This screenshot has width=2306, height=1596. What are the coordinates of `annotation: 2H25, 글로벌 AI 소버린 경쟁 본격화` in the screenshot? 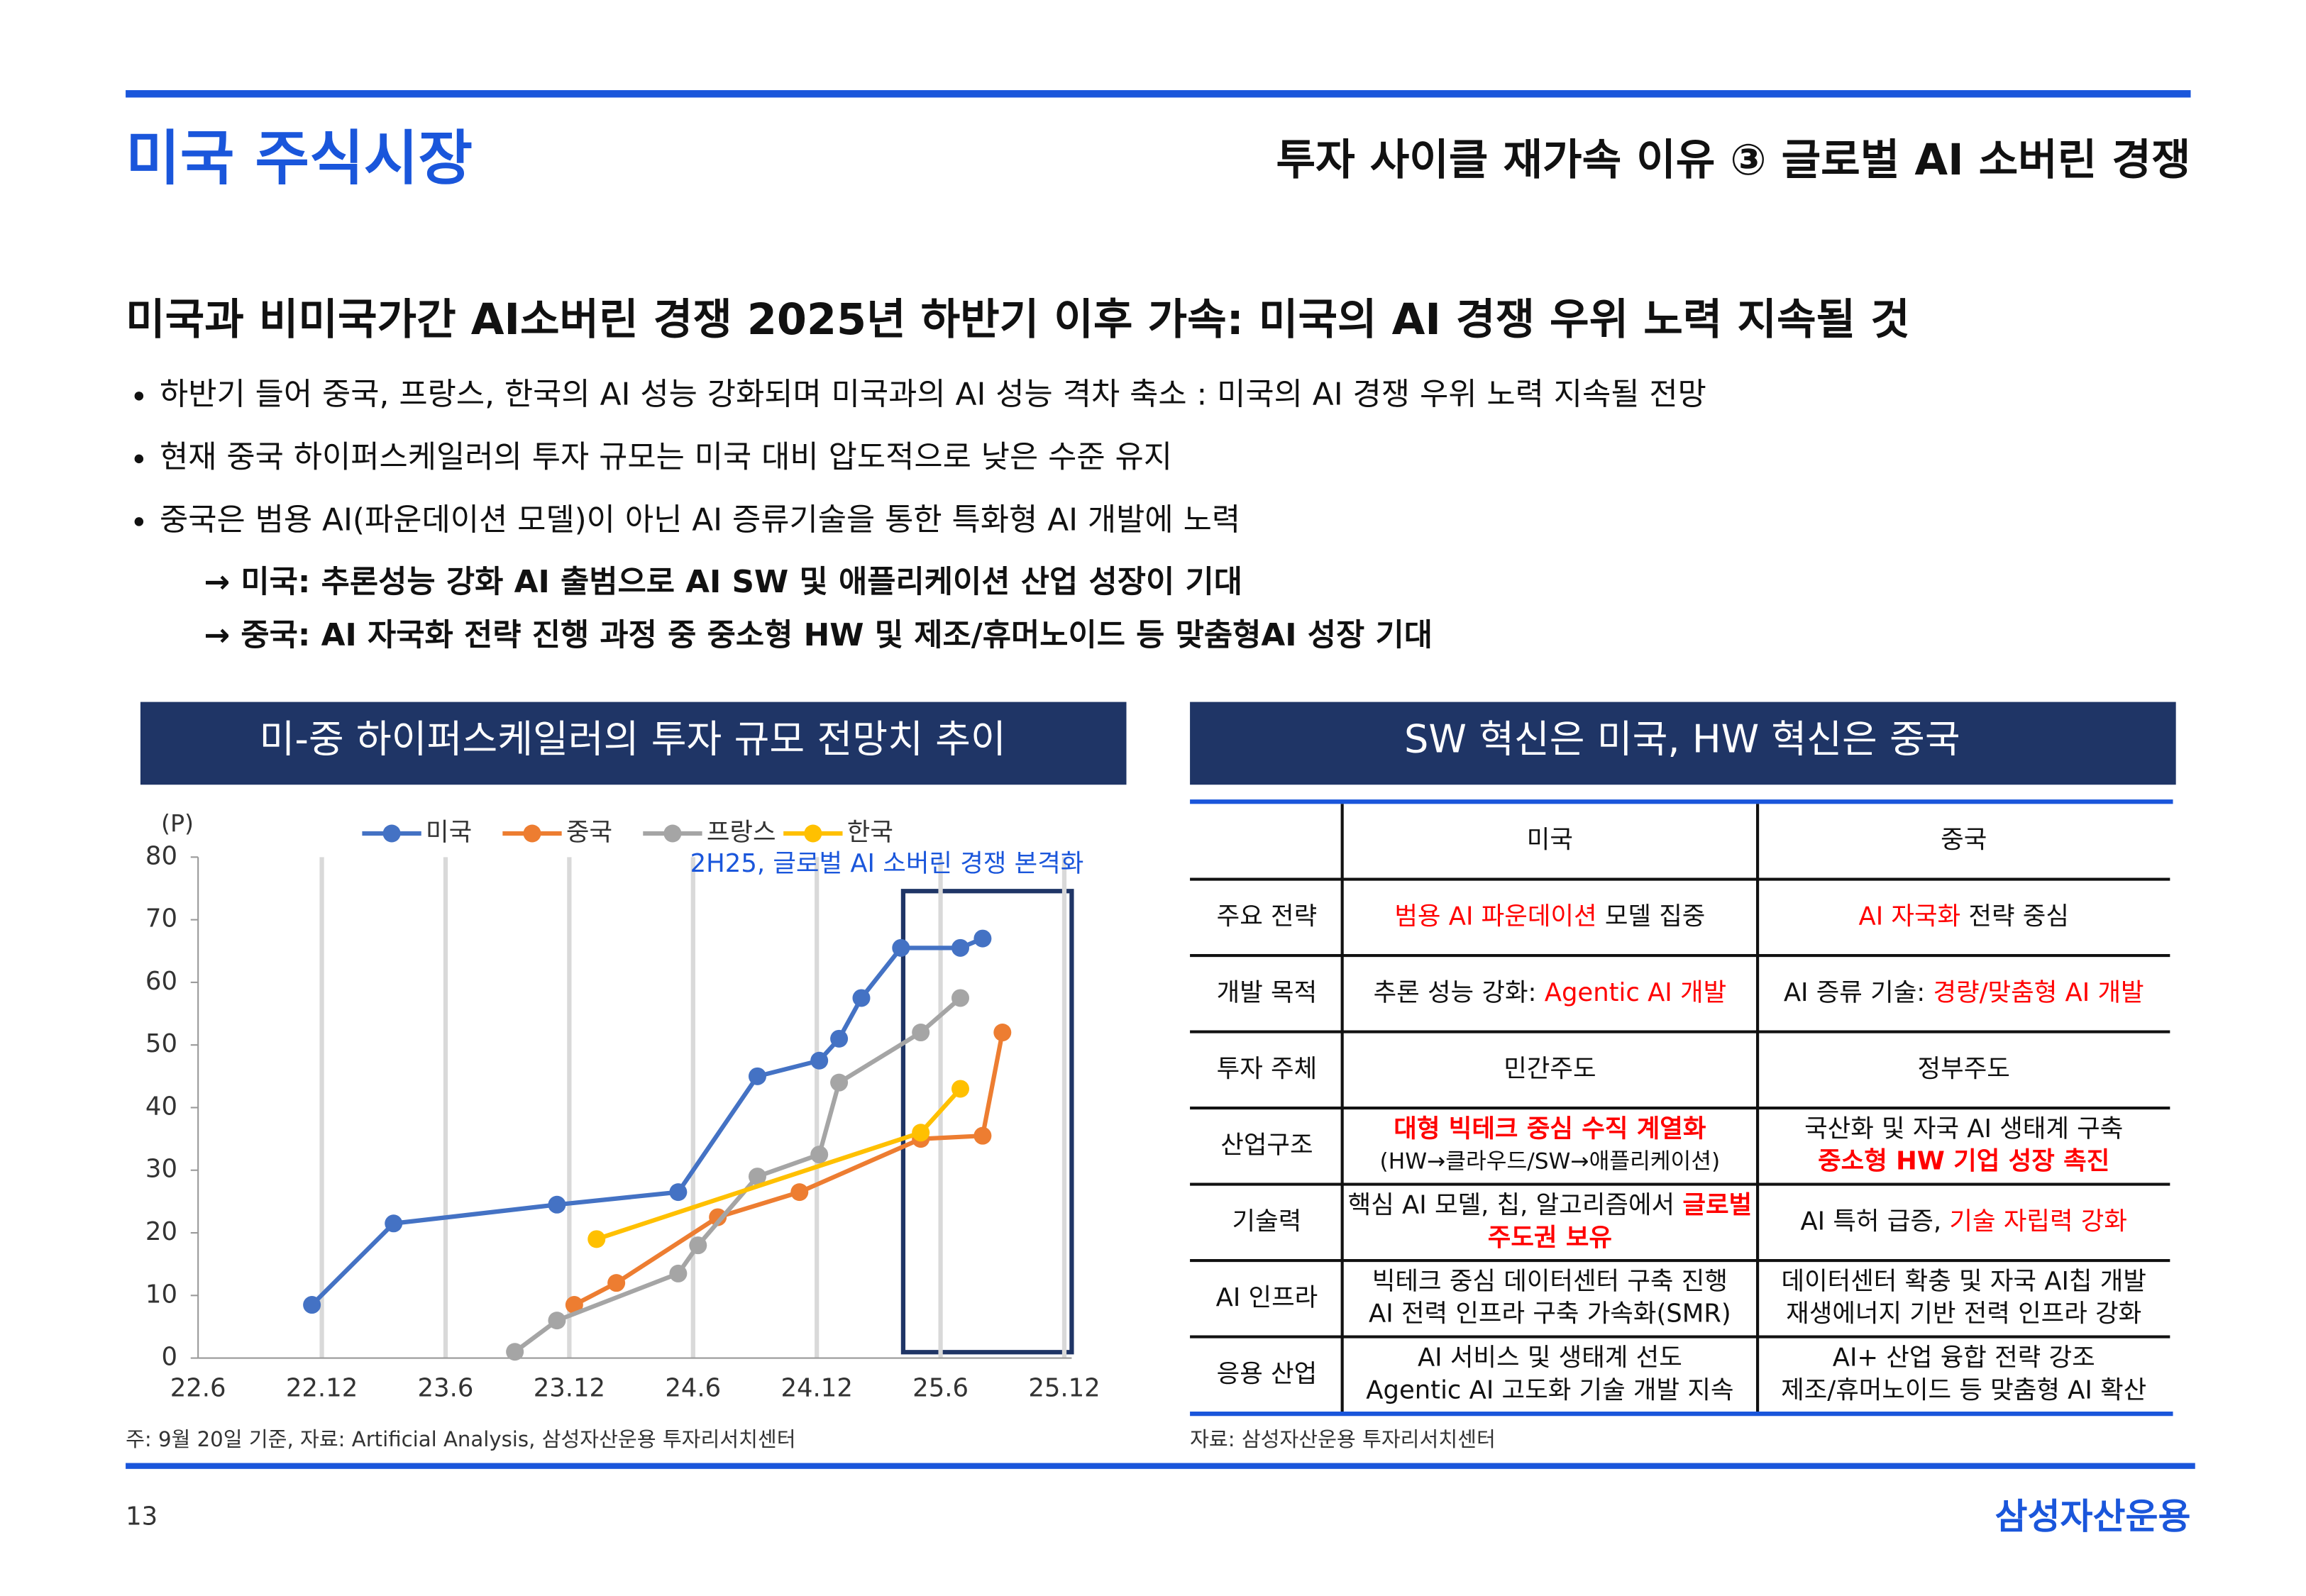 It's located at (887, 864).